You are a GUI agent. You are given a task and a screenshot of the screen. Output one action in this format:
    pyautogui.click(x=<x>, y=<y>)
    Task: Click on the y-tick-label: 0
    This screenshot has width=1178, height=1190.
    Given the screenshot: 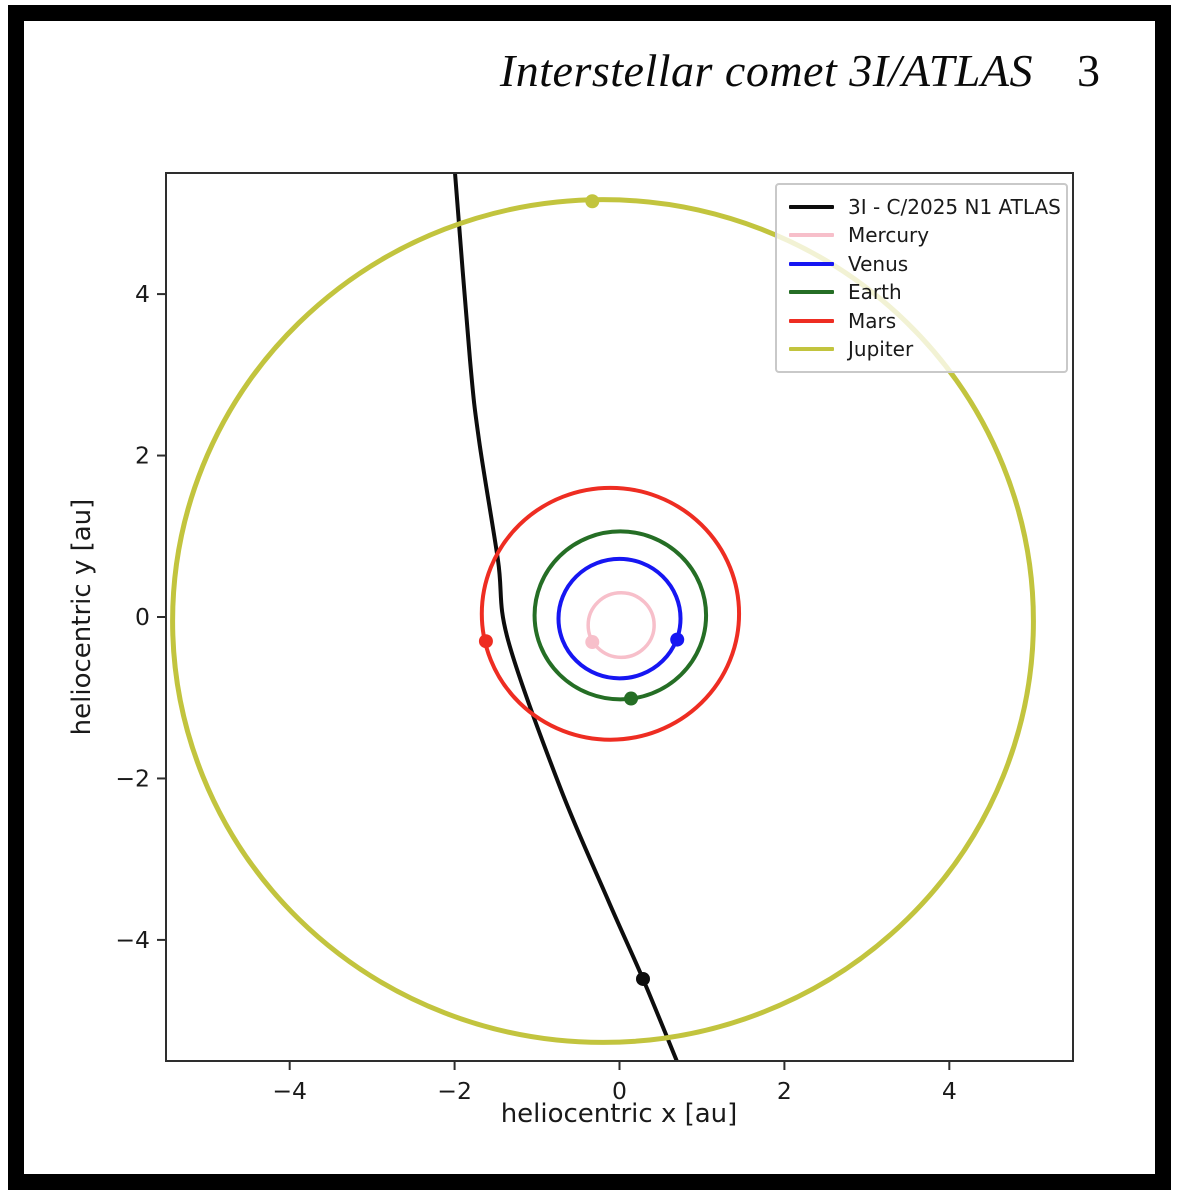 What is the action you would take?
    pyautogui.click(x=142, y=617)
    